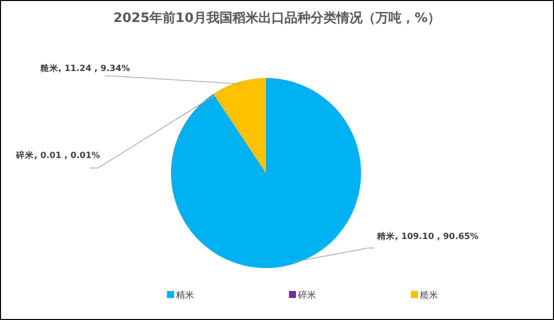 This screenshot has height=320, width=554. I want to click on legend-label: 糙米, so click(429, 295).